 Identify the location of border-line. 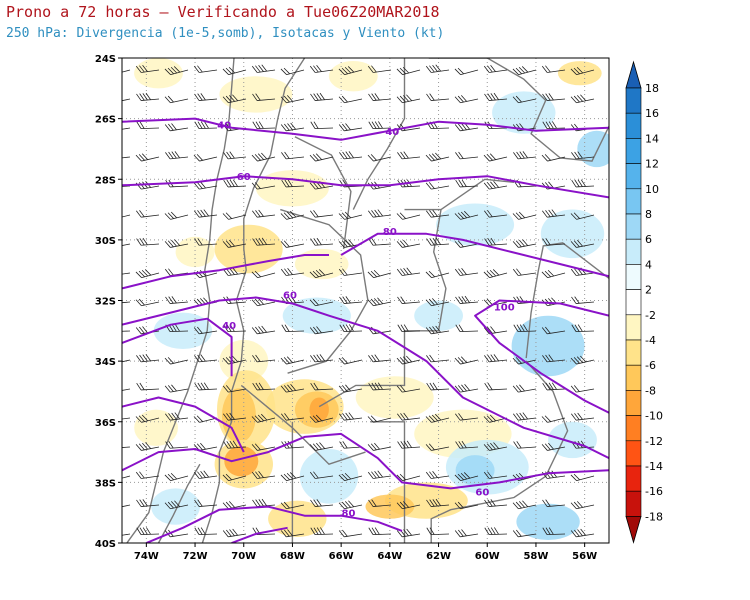
(499, 451).